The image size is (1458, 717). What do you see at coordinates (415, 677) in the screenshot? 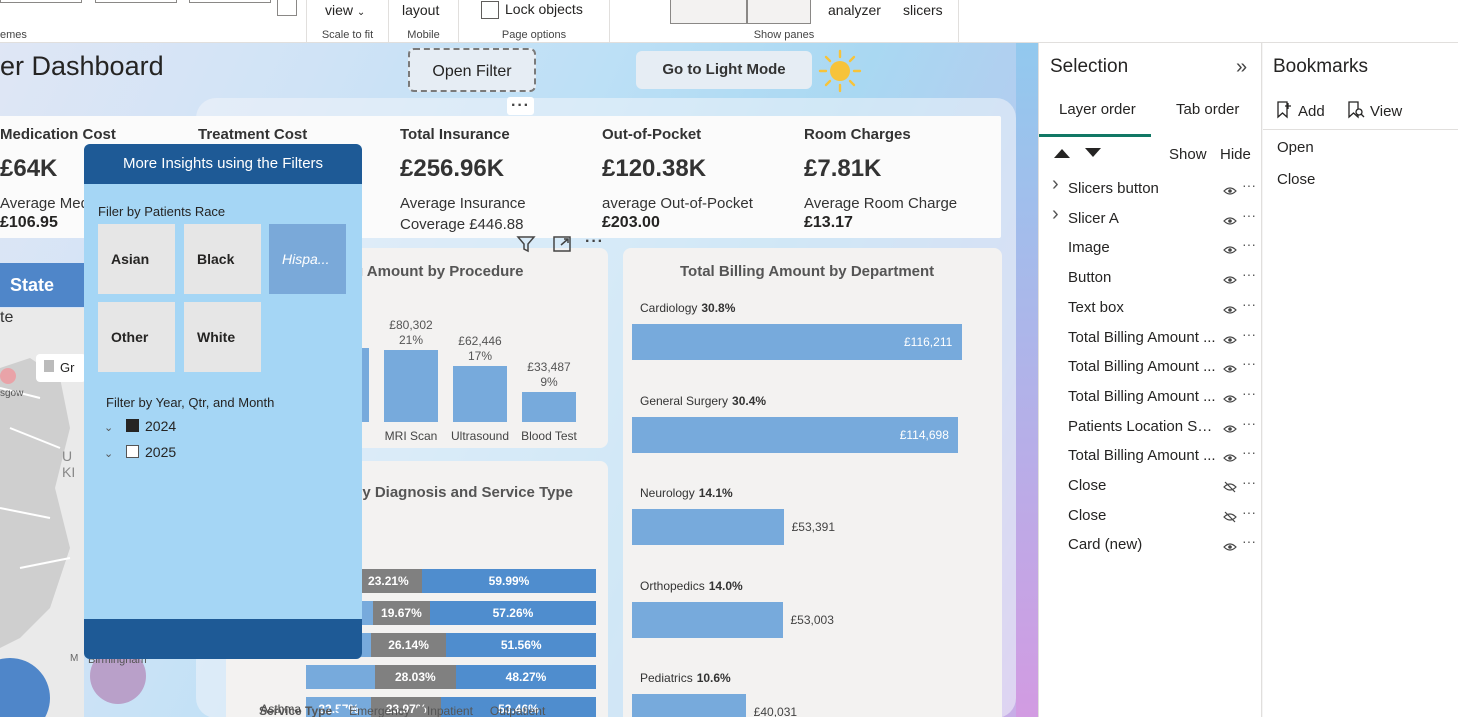
I see `stacked-bar-segment: 28.03%` at bounding box center [415, 677].